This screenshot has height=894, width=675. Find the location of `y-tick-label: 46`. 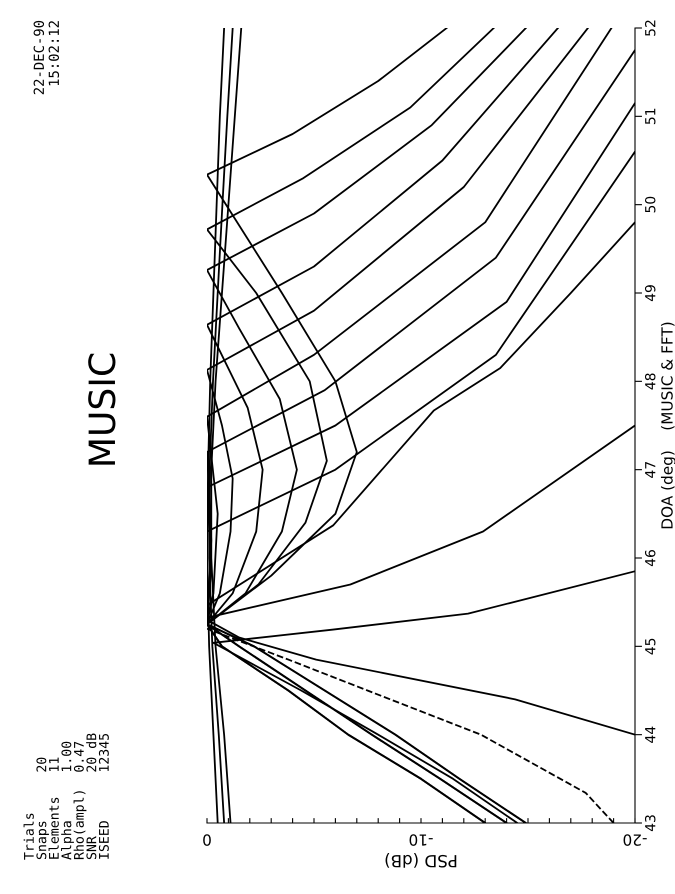

y-tick-label: 46 is located at coordinates (650, 558).